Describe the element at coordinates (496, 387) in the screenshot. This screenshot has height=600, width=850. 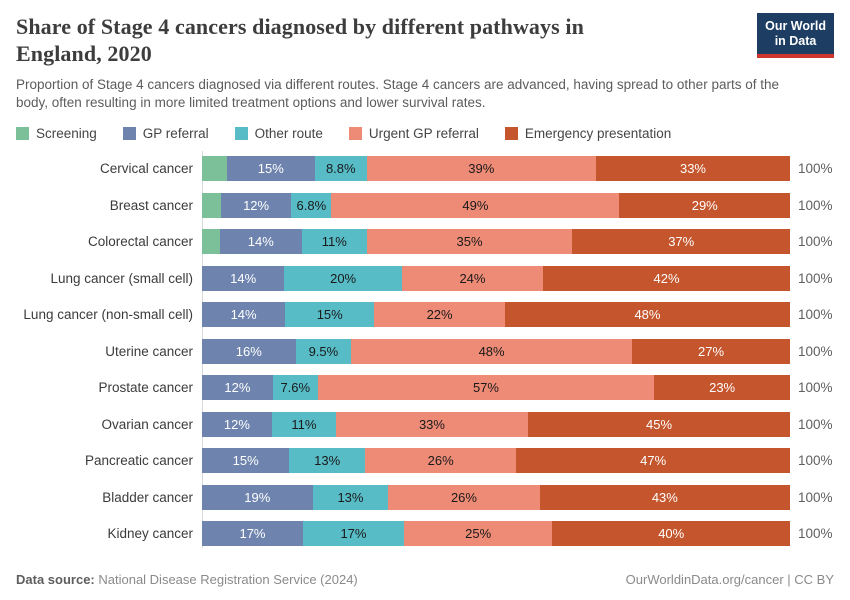
I see `stacked-bar: 12% 7.6% 57% 23%` at that location.